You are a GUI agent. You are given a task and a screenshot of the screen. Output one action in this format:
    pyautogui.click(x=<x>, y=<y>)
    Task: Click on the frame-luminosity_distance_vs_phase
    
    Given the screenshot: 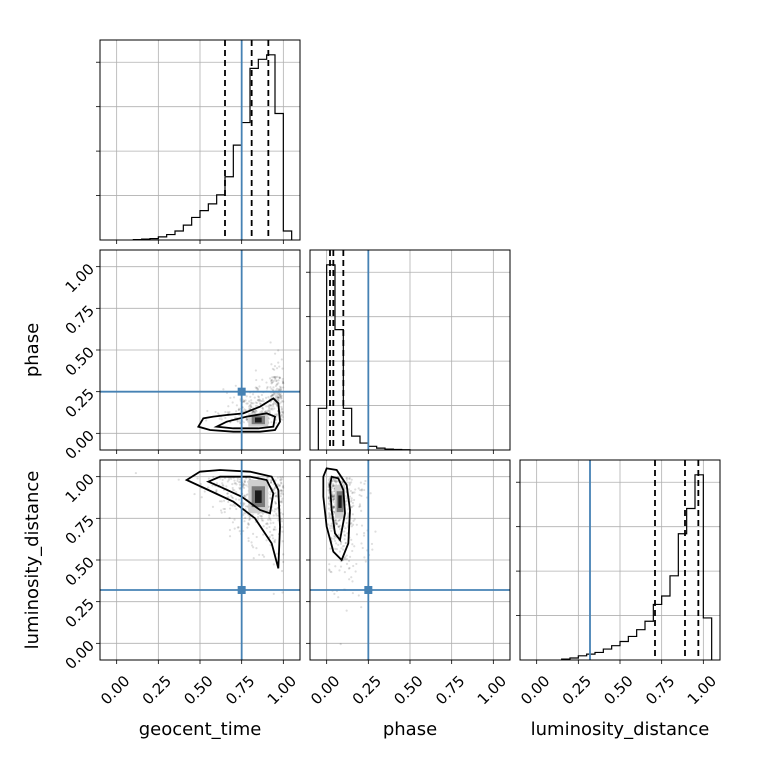 What is the action you would take?
    pyautogui.click(x=410, y=560)
    